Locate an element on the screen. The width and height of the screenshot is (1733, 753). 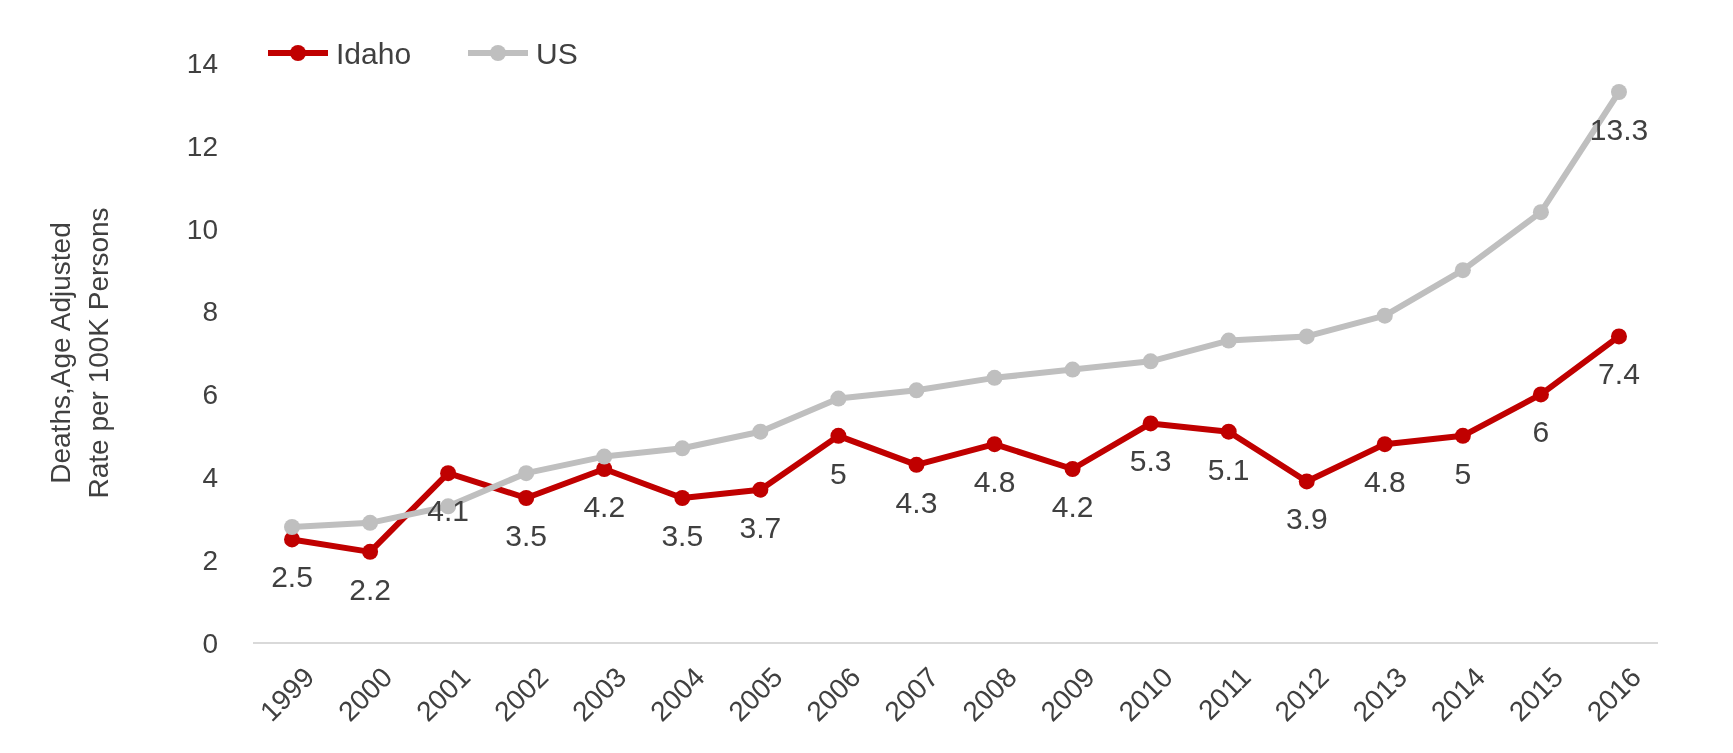
y-tick-label: 6 is located at coordinates (210, 395).